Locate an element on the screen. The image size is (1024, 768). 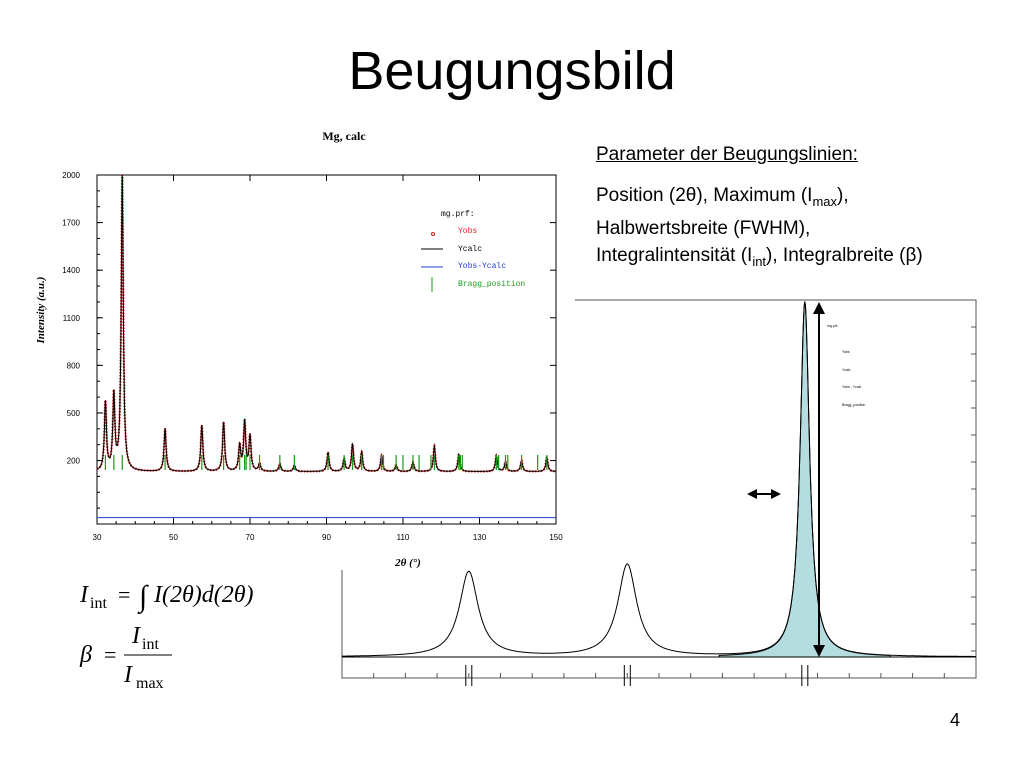
formula-beta-num: I is located at coordinates (136, 636).